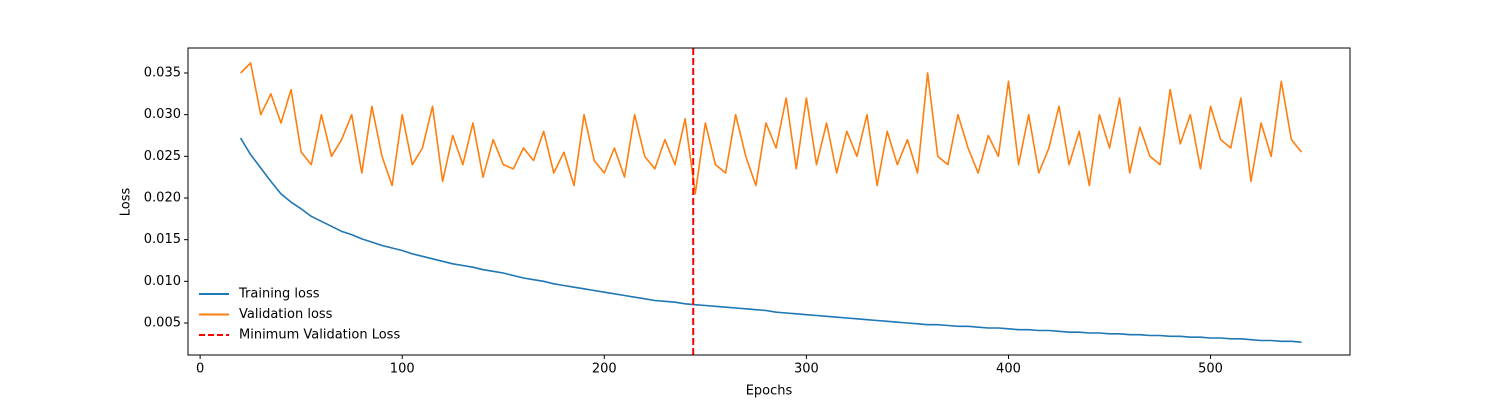  I want to click on x-tick-label: 500, so click(1210, 369).